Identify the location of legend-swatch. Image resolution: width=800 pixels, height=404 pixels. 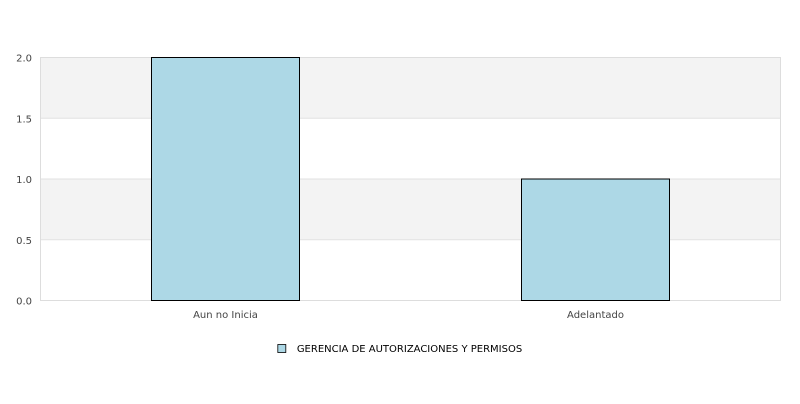
(282, 348).